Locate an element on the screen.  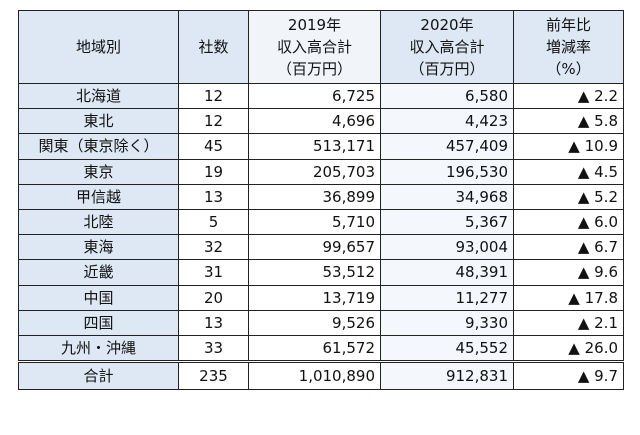
revenue-2019-cell: 36,899 is located at coordinates (314, 196).